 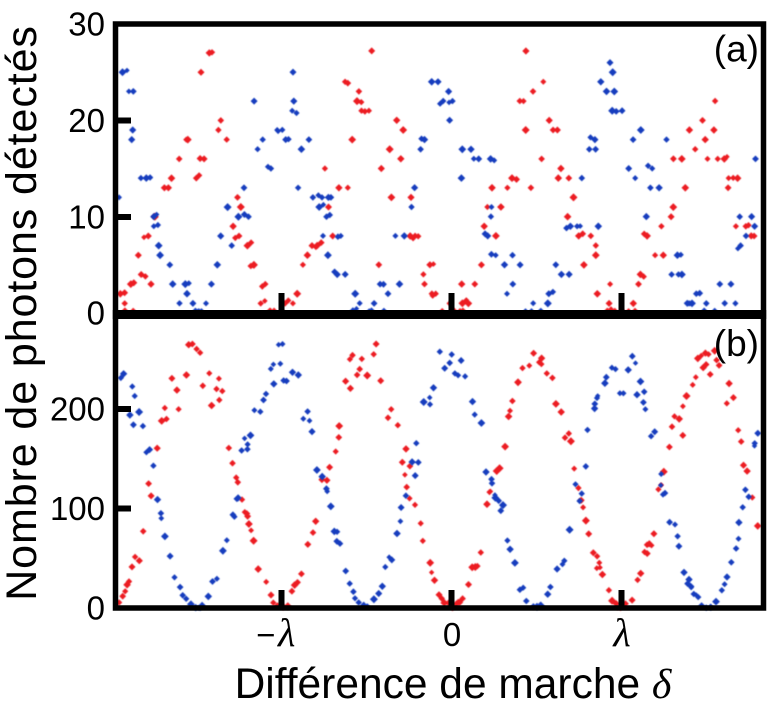 I want to click on svg-text: (a), so click(x=736, y=49).